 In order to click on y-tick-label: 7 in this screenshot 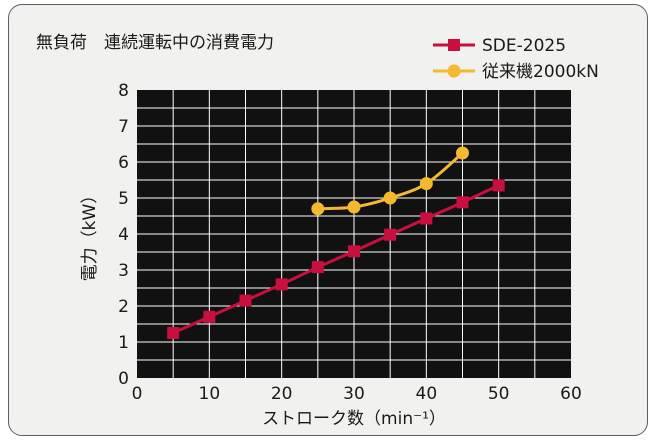, I will do `click(123, 127)`.